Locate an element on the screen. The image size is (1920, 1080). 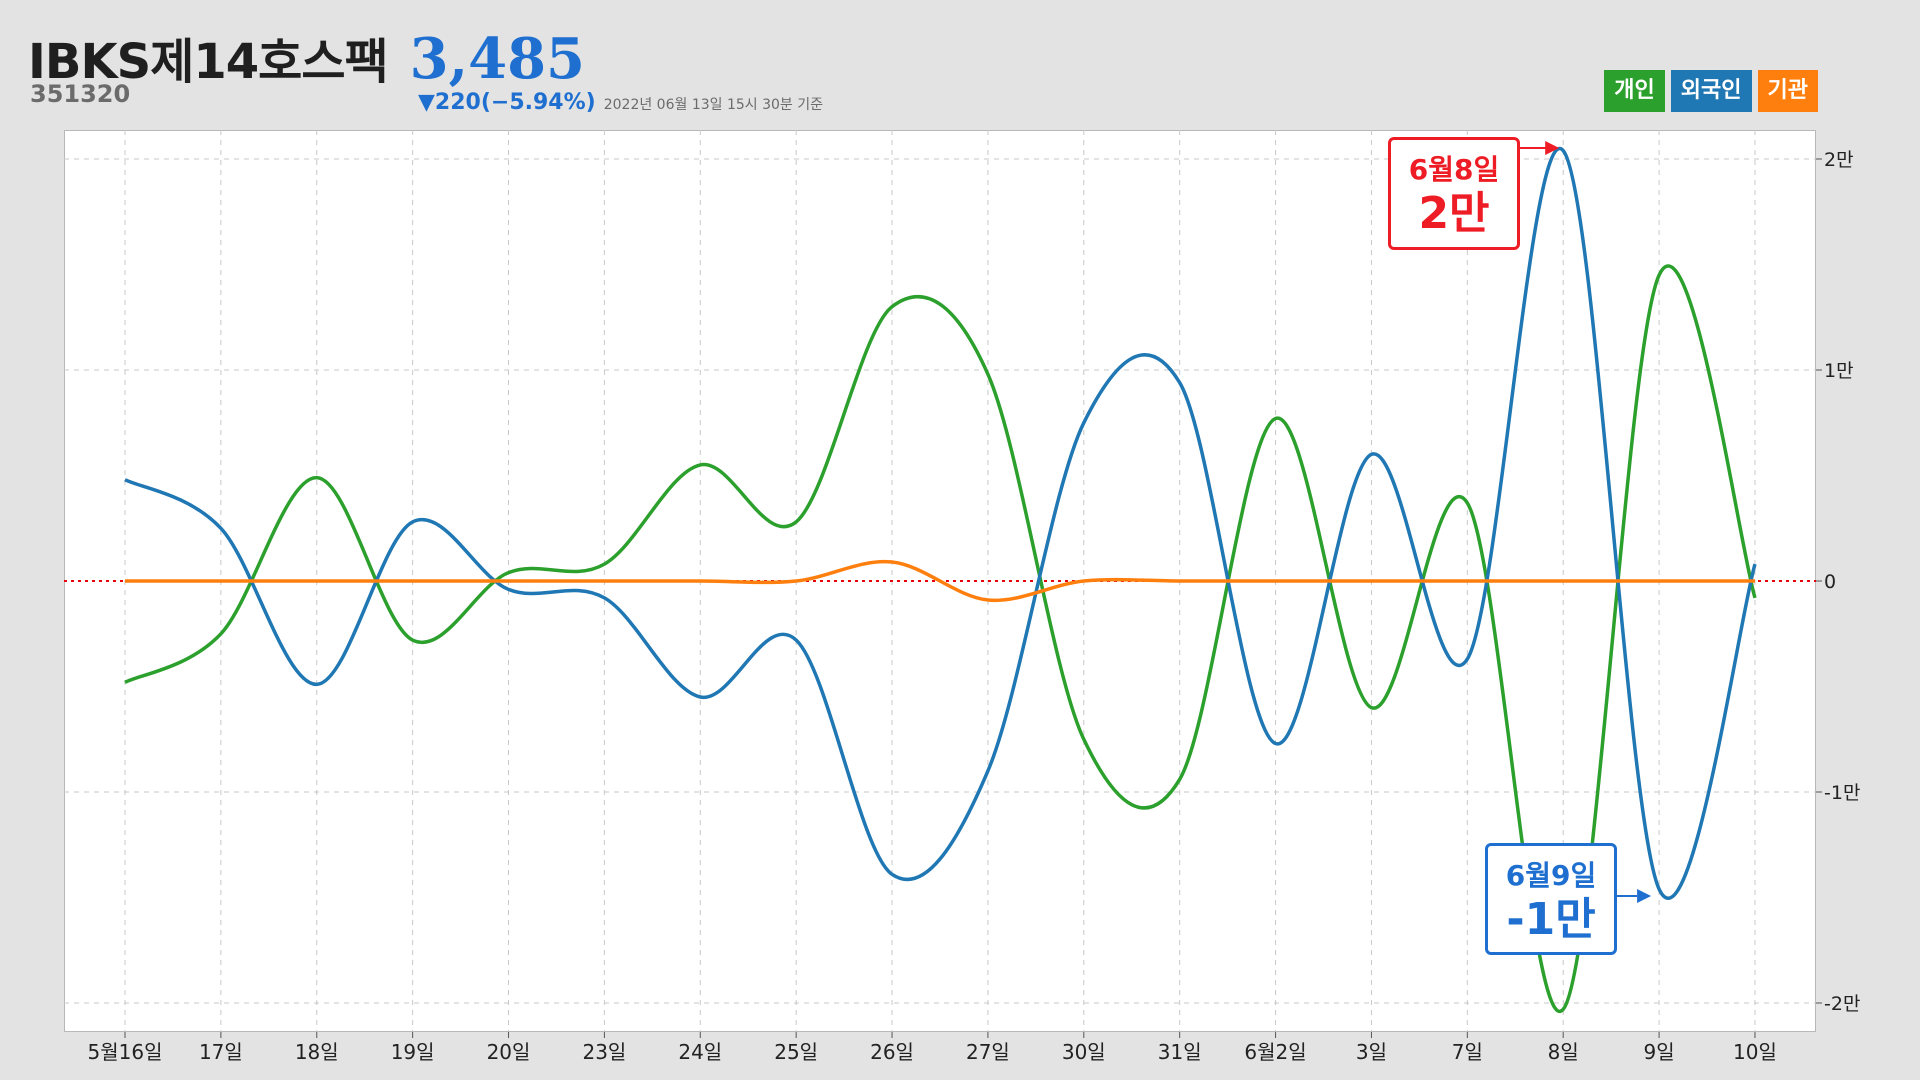
header: IBKS제14호스팩 3,485 is located at coordinates (306, 57).